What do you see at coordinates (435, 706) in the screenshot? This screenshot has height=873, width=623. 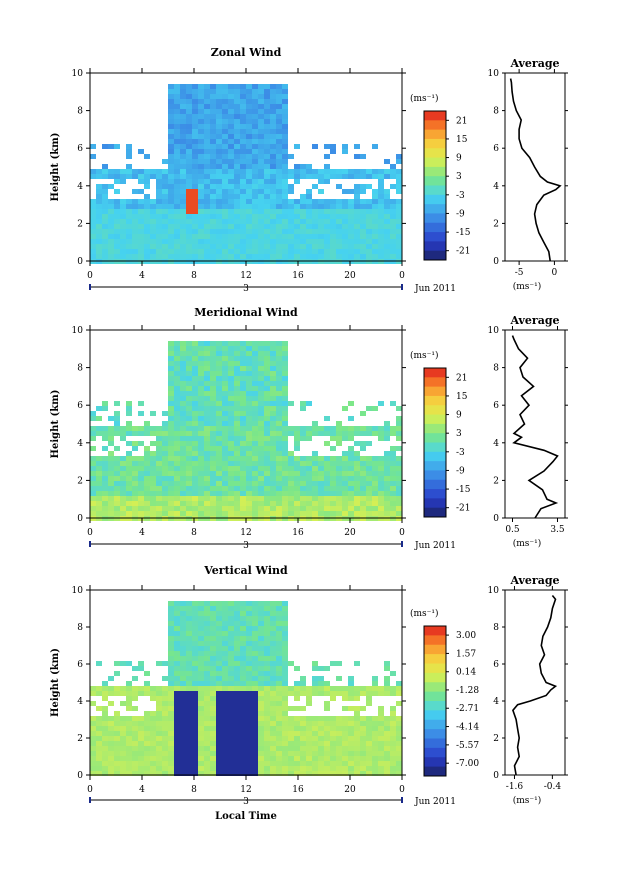 I see `colorbar-band` at bounding box center [435, 706].